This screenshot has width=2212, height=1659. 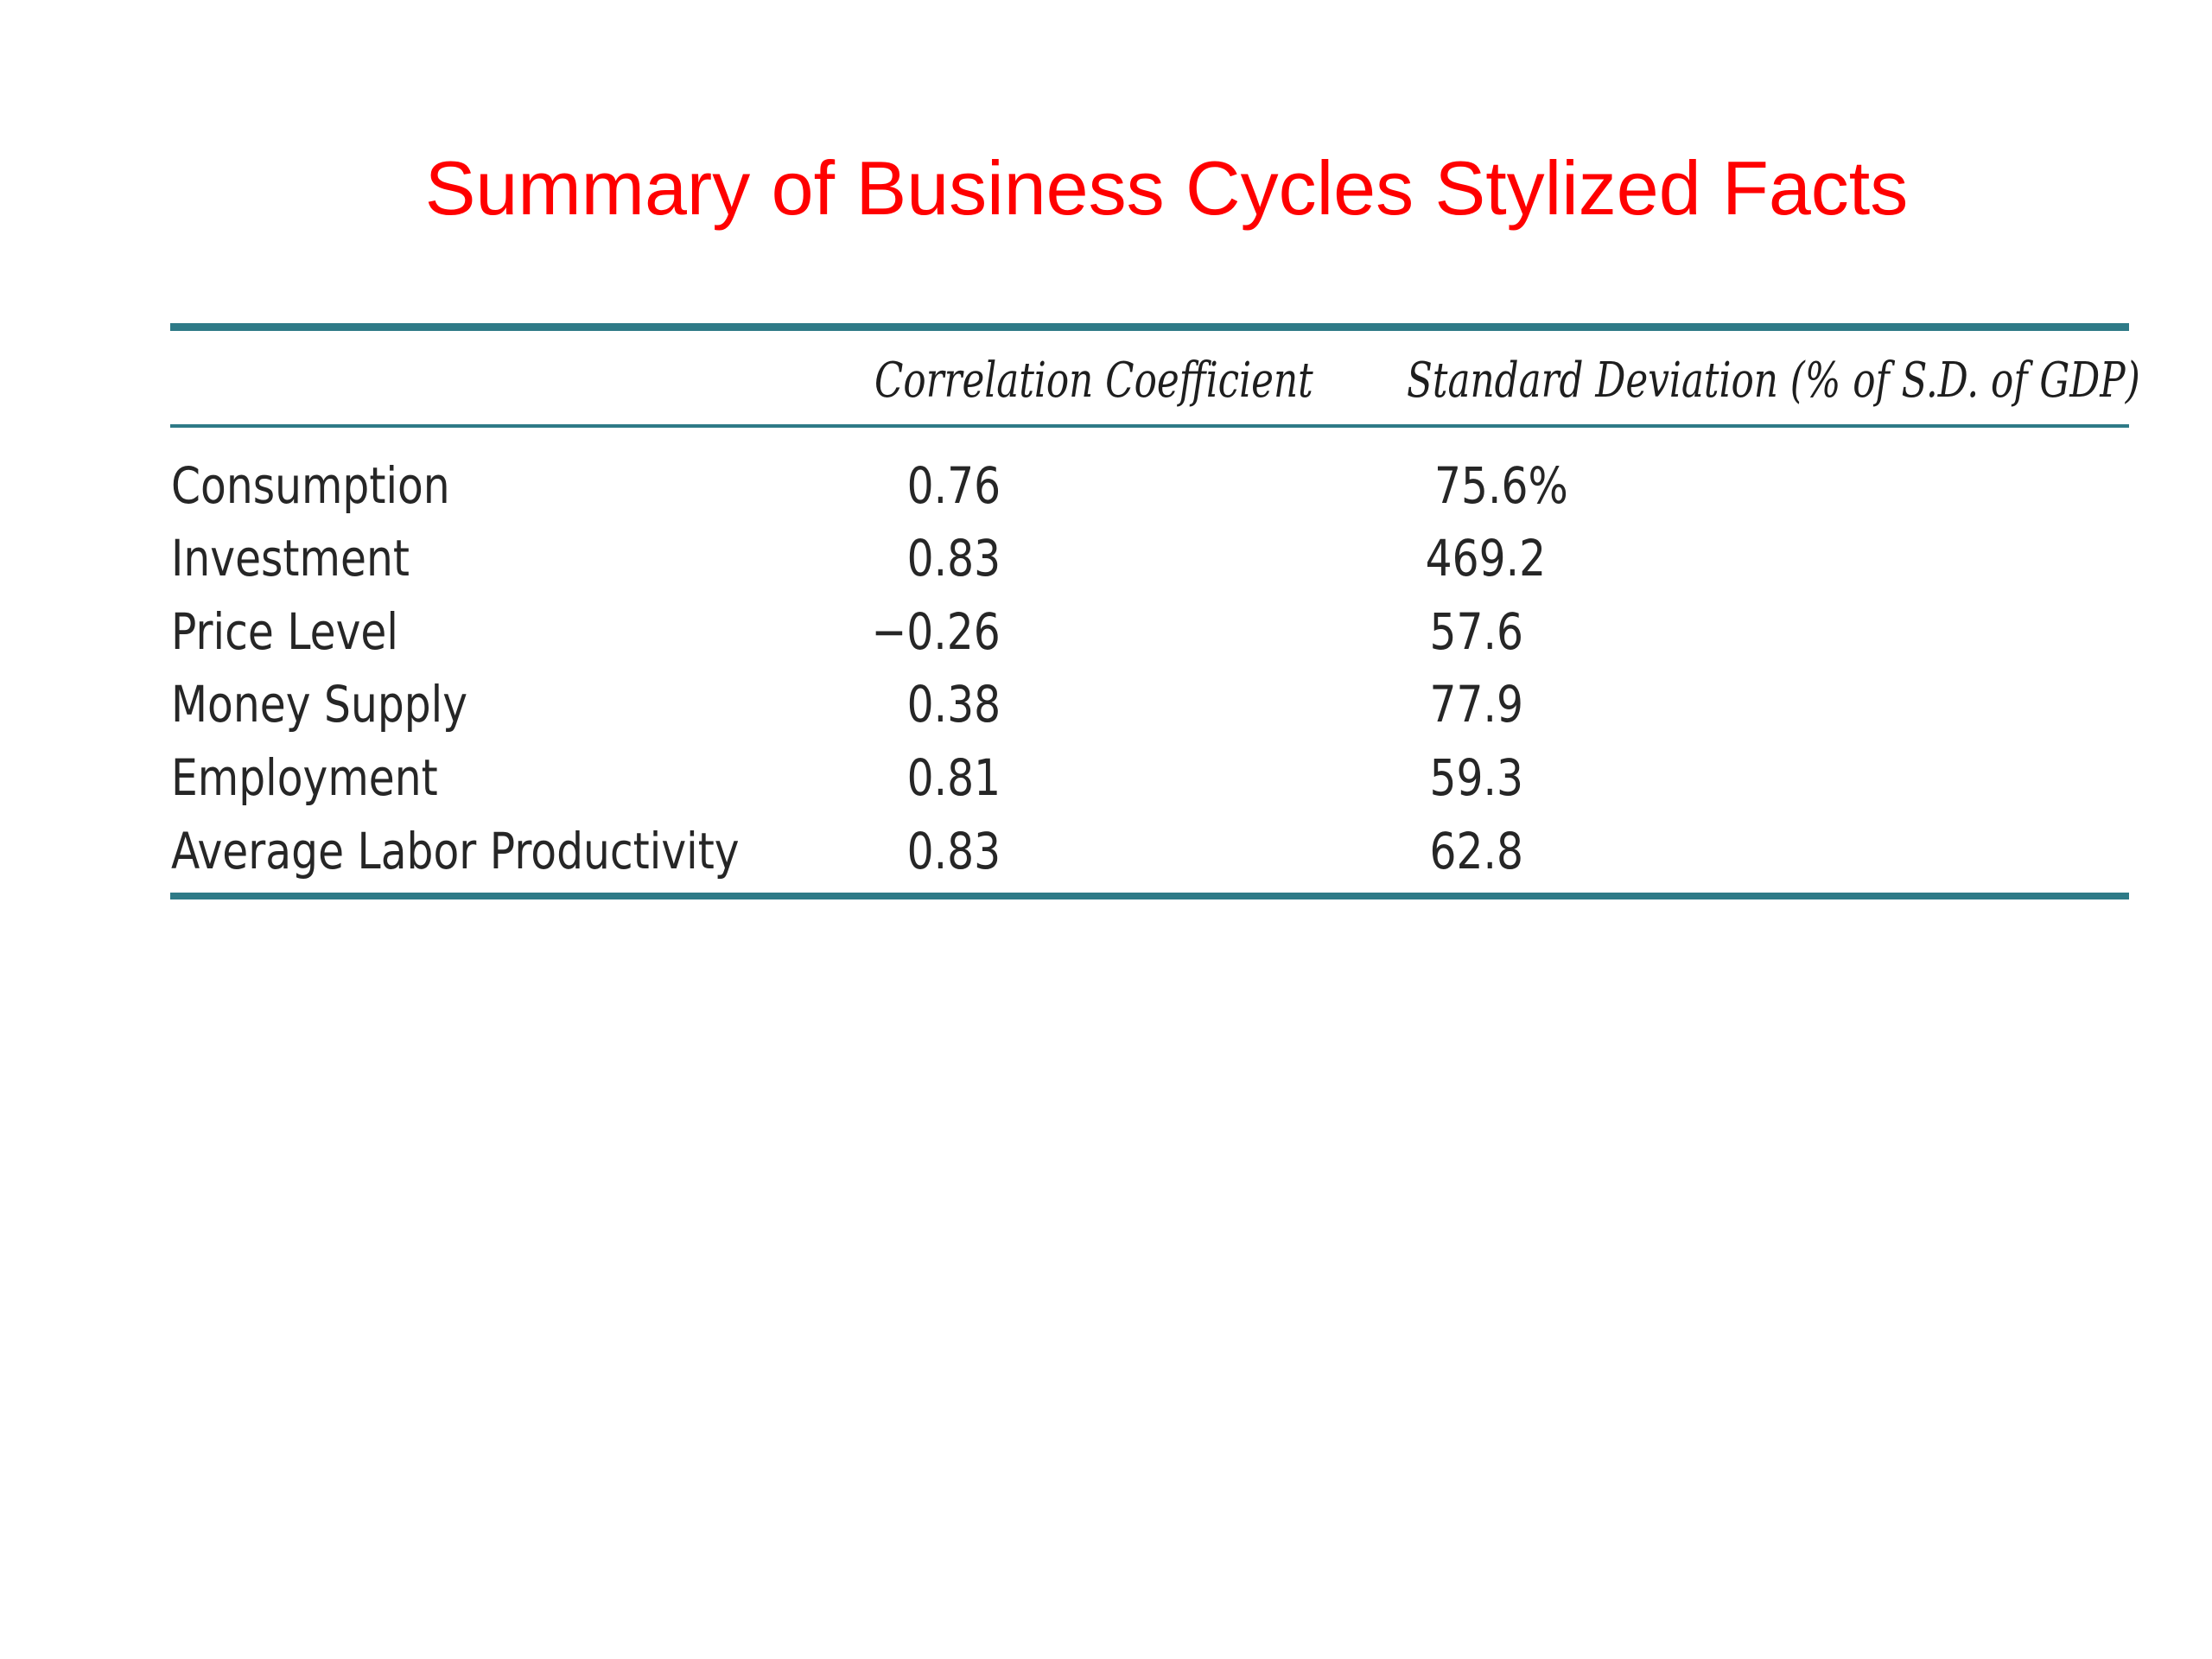 What do you see at coordinates (1773, 381) in the screenshot?
I see `header-std-dev: Standard Deviation (% of S.D. of GDP)` at bounding box center [1773, 381].